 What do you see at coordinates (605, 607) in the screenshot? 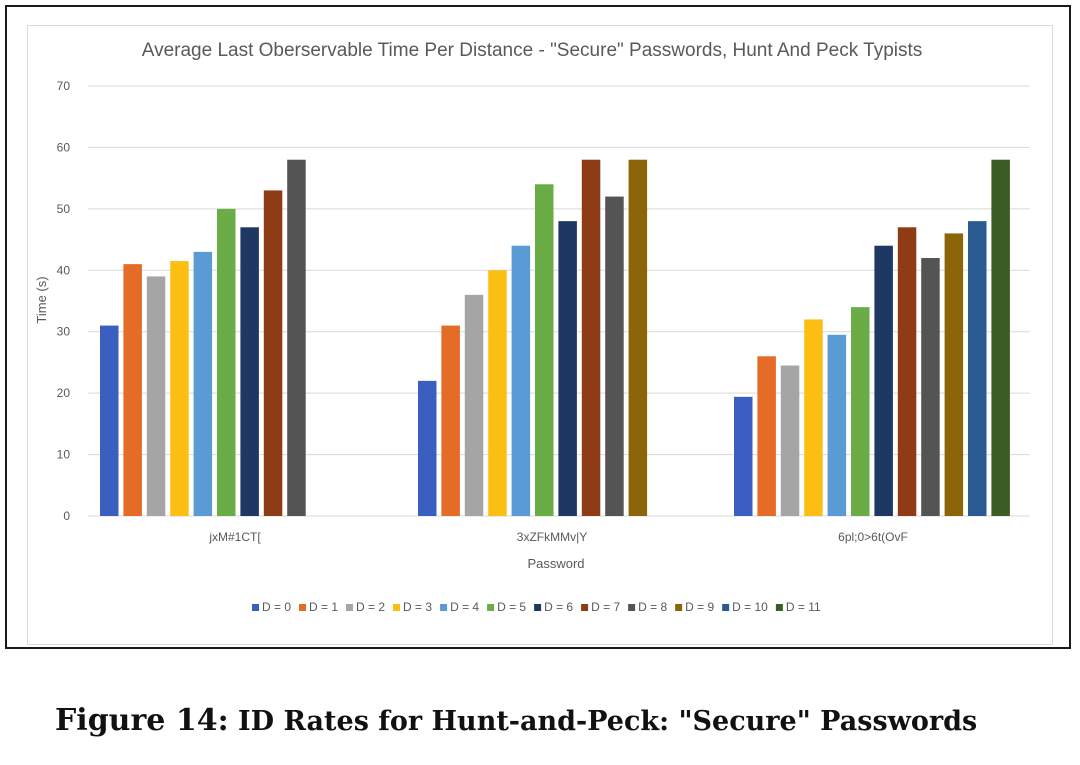
I see `legend-label: D = 7` at bounding box center [605, 607].